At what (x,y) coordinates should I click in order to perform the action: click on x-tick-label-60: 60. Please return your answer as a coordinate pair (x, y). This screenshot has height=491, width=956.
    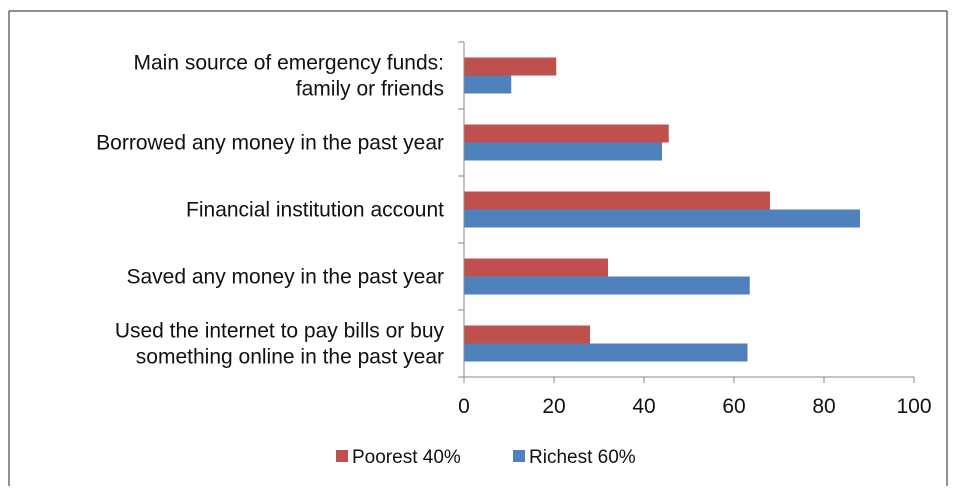
    Looking at the image, I should click on (733, 406).